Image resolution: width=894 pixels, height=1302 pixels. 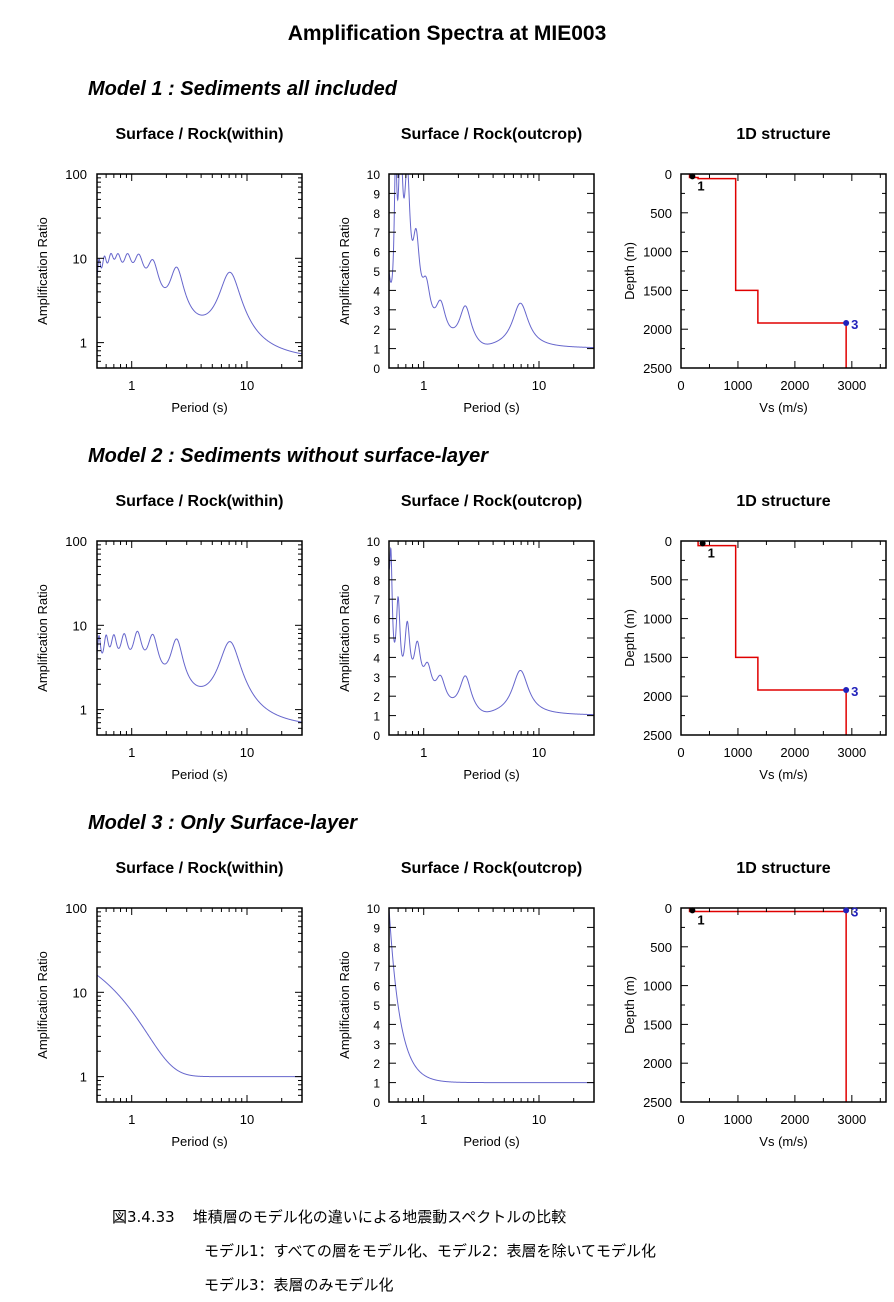 I want to click on page-title: Amplification Spectra at MIE003, so click(x=447, y=33).